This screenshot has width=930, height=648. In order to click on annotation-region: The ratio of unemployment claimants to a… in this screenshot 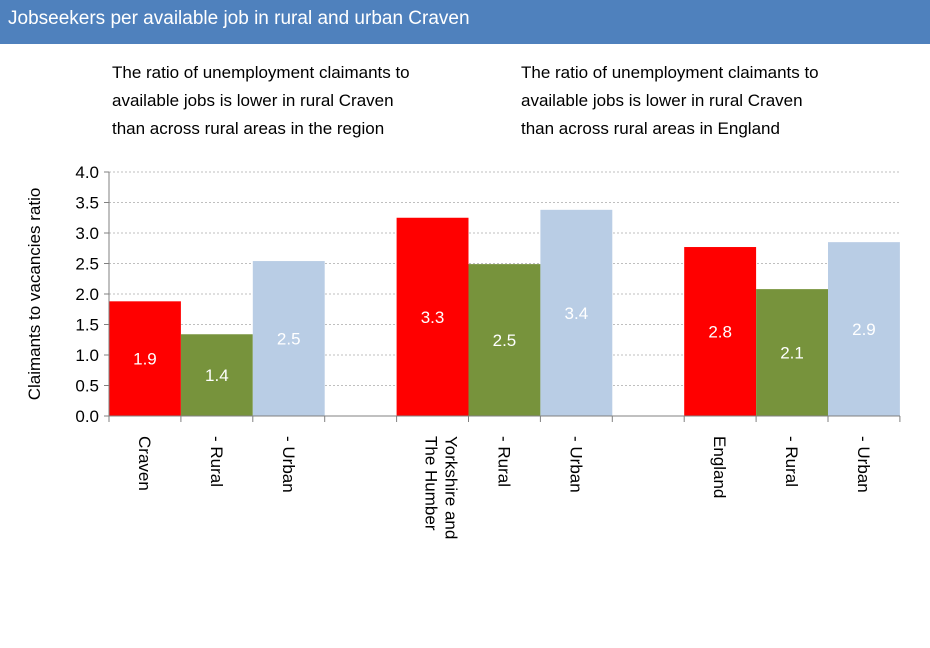, I will do `click(261, 100)`.